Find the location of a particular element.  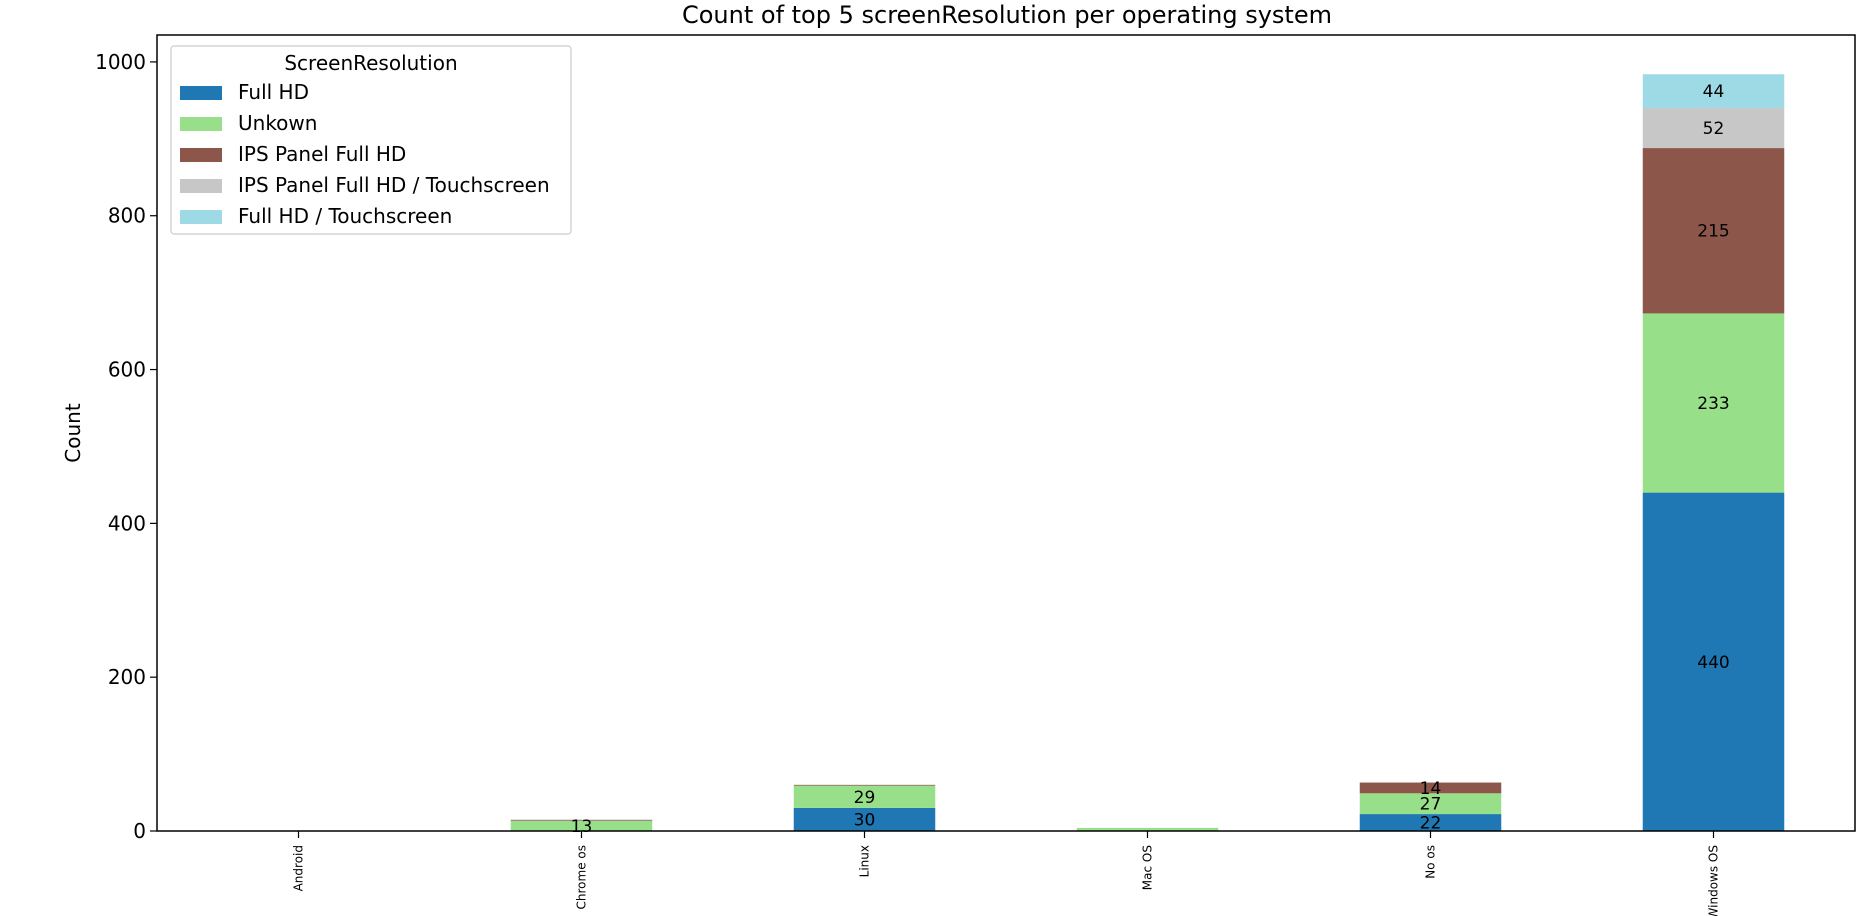

y-axis-label: Count is located at coordinates (73, 433).